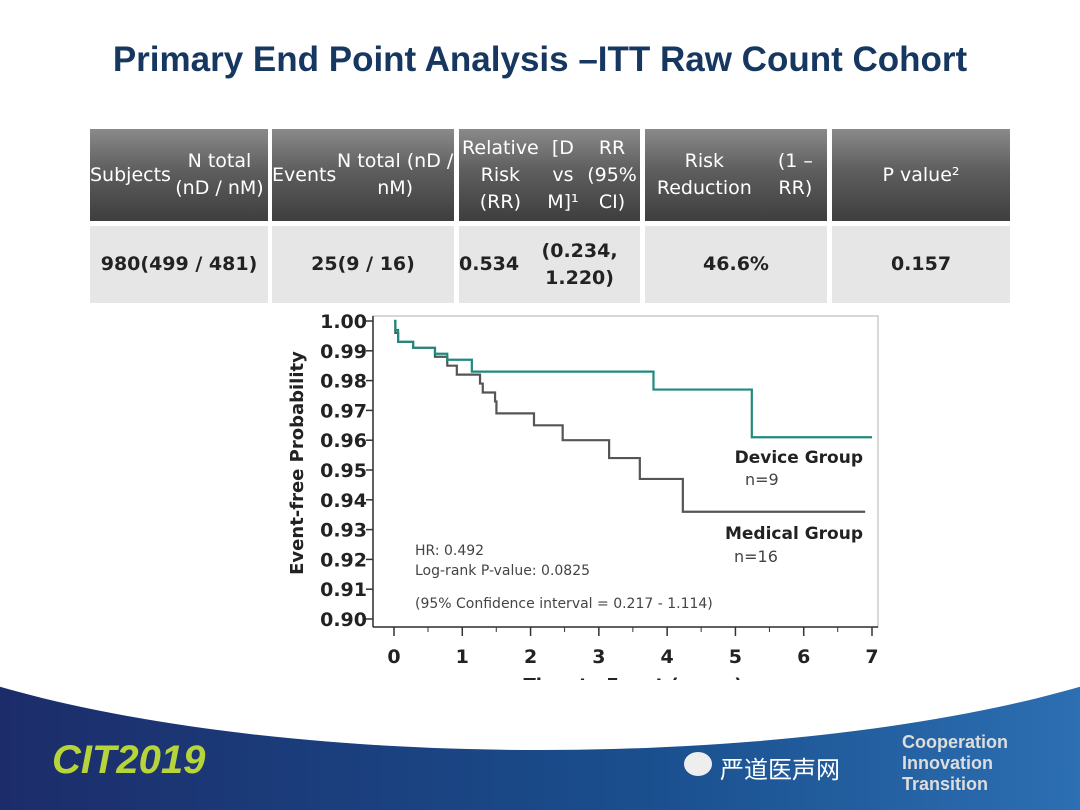 The image size is (1080, 810). What do you see at coordinates (343, 531) in the screenshot?
I see `y-tick-label: 0.93` at bounding box center [343, 531].